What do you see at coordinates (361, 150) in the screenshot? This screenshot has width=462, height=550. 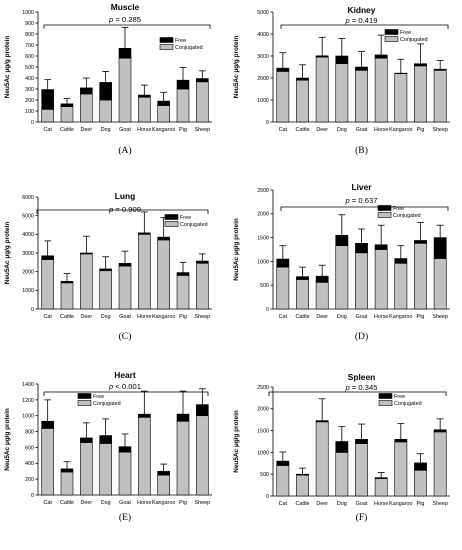 I see `panel-label: (B)` at bounding box center [361, 150].